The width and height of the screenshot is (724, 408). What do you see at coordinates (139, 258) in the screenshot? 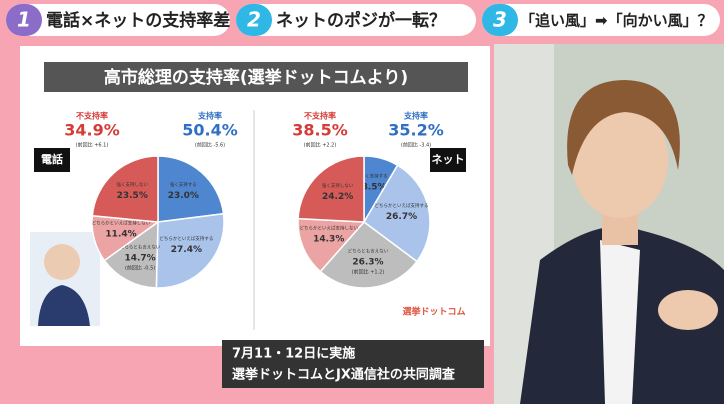
I see `slice-value: 14.7%` at bounding box center [139, 258].